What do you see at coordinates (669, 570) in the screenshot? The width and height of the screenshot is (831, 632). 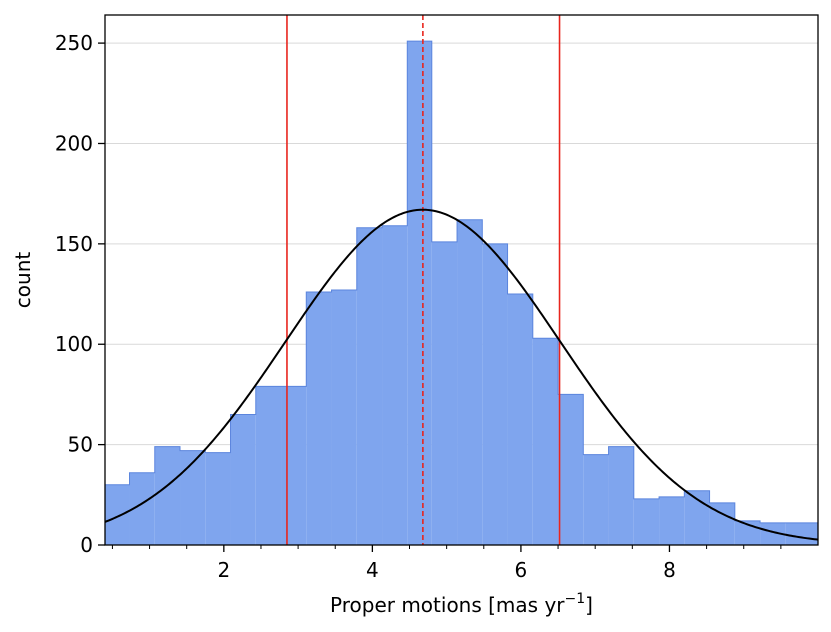 I see `x-tick-label: 8` at bounding box center [669, 570].